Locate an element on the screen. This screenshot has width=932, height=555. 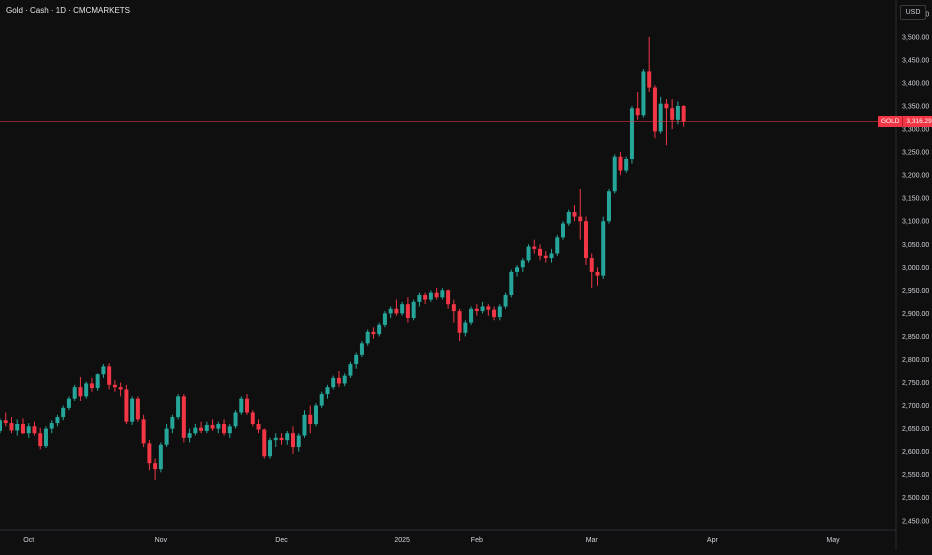
price-tick-label: 3,250.00 is located at coordinates (915, 153).